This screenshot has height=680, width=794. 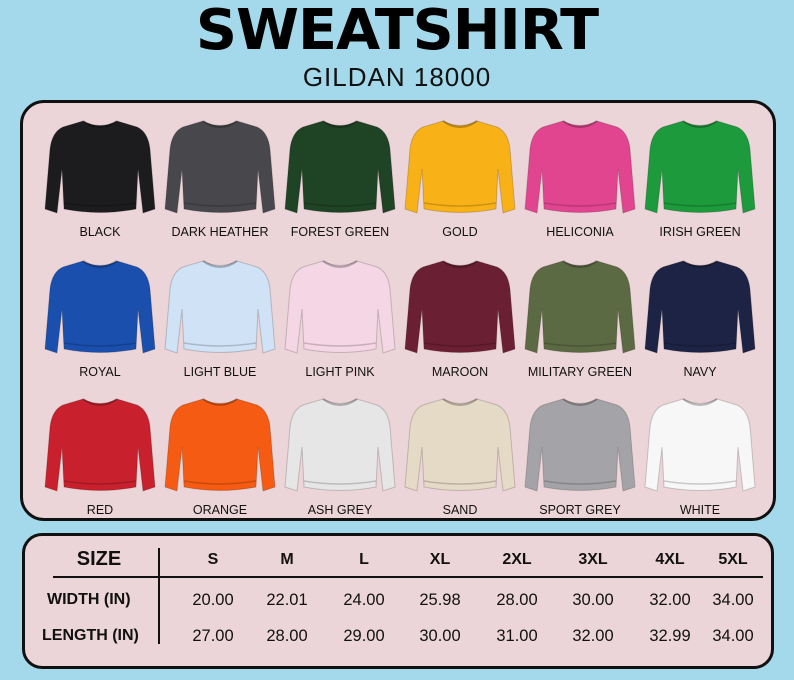 I want to click on color-swatch: SPORT GREY, so click(x=580, y=455).